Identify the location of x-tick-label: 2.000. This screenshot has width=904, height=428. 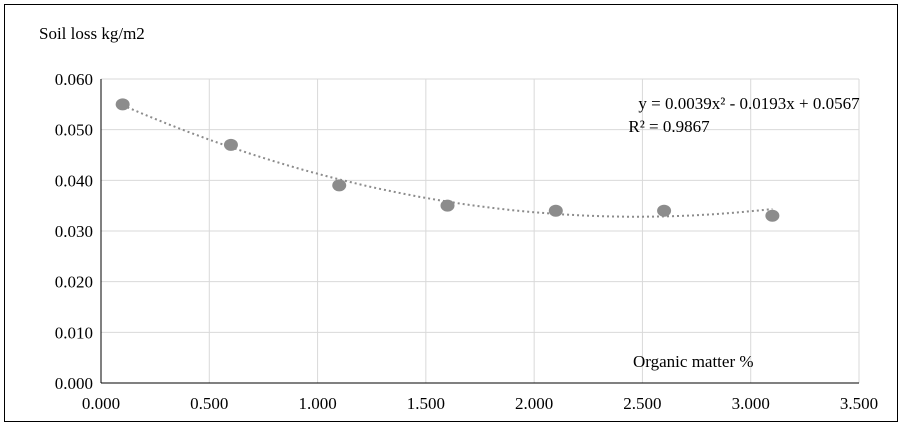
(534, 403).